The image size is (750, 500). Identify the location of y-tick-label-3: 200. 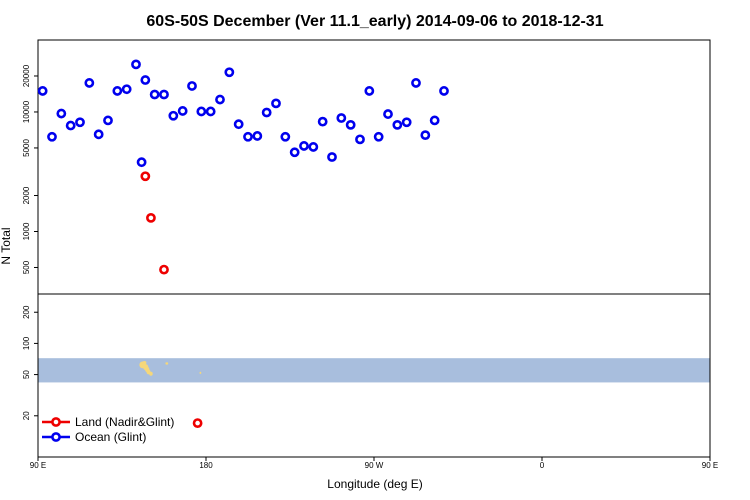
(26, 312).